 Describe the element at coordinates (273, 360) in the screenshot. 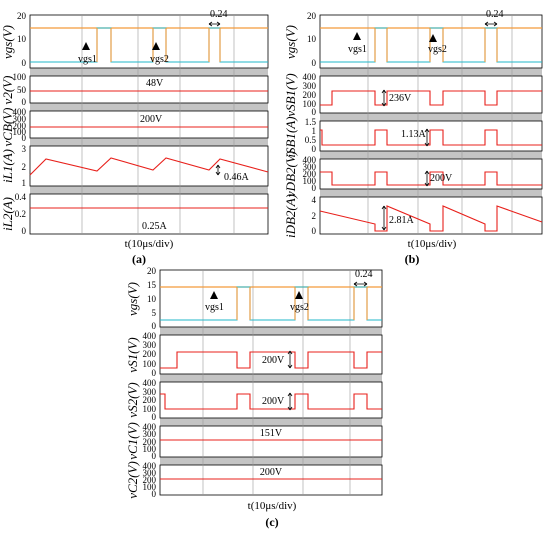

I see `vs1-value: 200V` at that location.